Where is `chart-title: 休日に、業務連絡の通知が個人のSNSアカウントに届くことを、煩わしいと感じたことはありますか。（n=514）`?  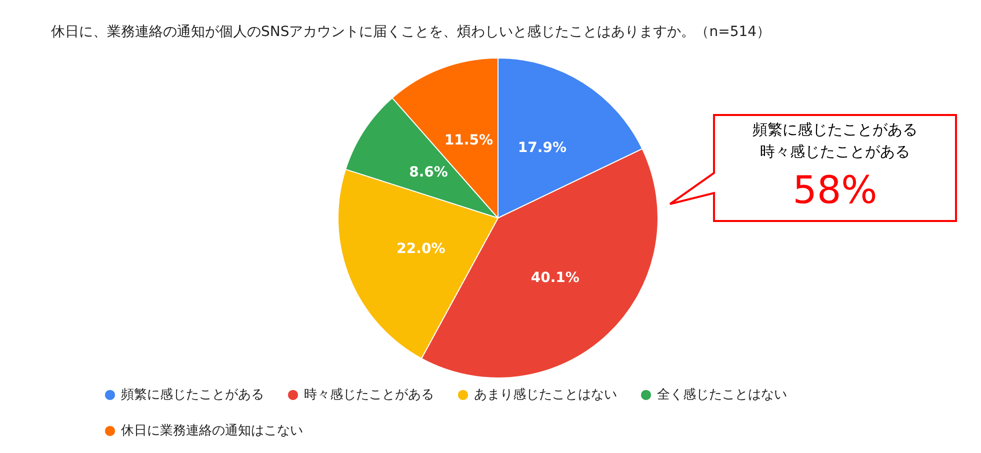
chart-title: 休日に、業務連絡の通知が個人のSNSアカウントに届くことを、煩わしいと感じたことはありますか。（n=514） is located at coordinates (411, 32).